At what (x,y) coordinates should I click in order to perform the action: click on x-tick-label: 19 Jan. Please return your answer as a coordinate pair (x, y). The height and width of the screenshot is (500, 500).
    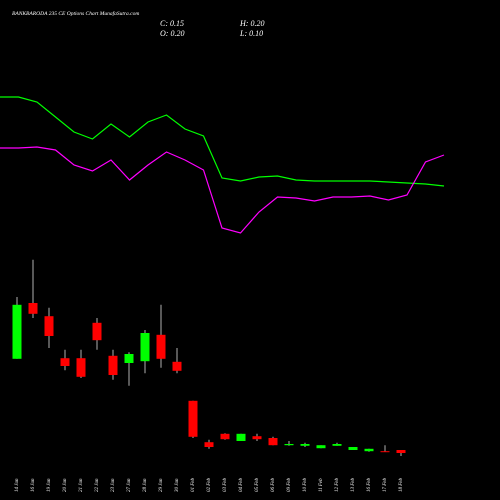
    Looking at the image, I should click on (49, 485).